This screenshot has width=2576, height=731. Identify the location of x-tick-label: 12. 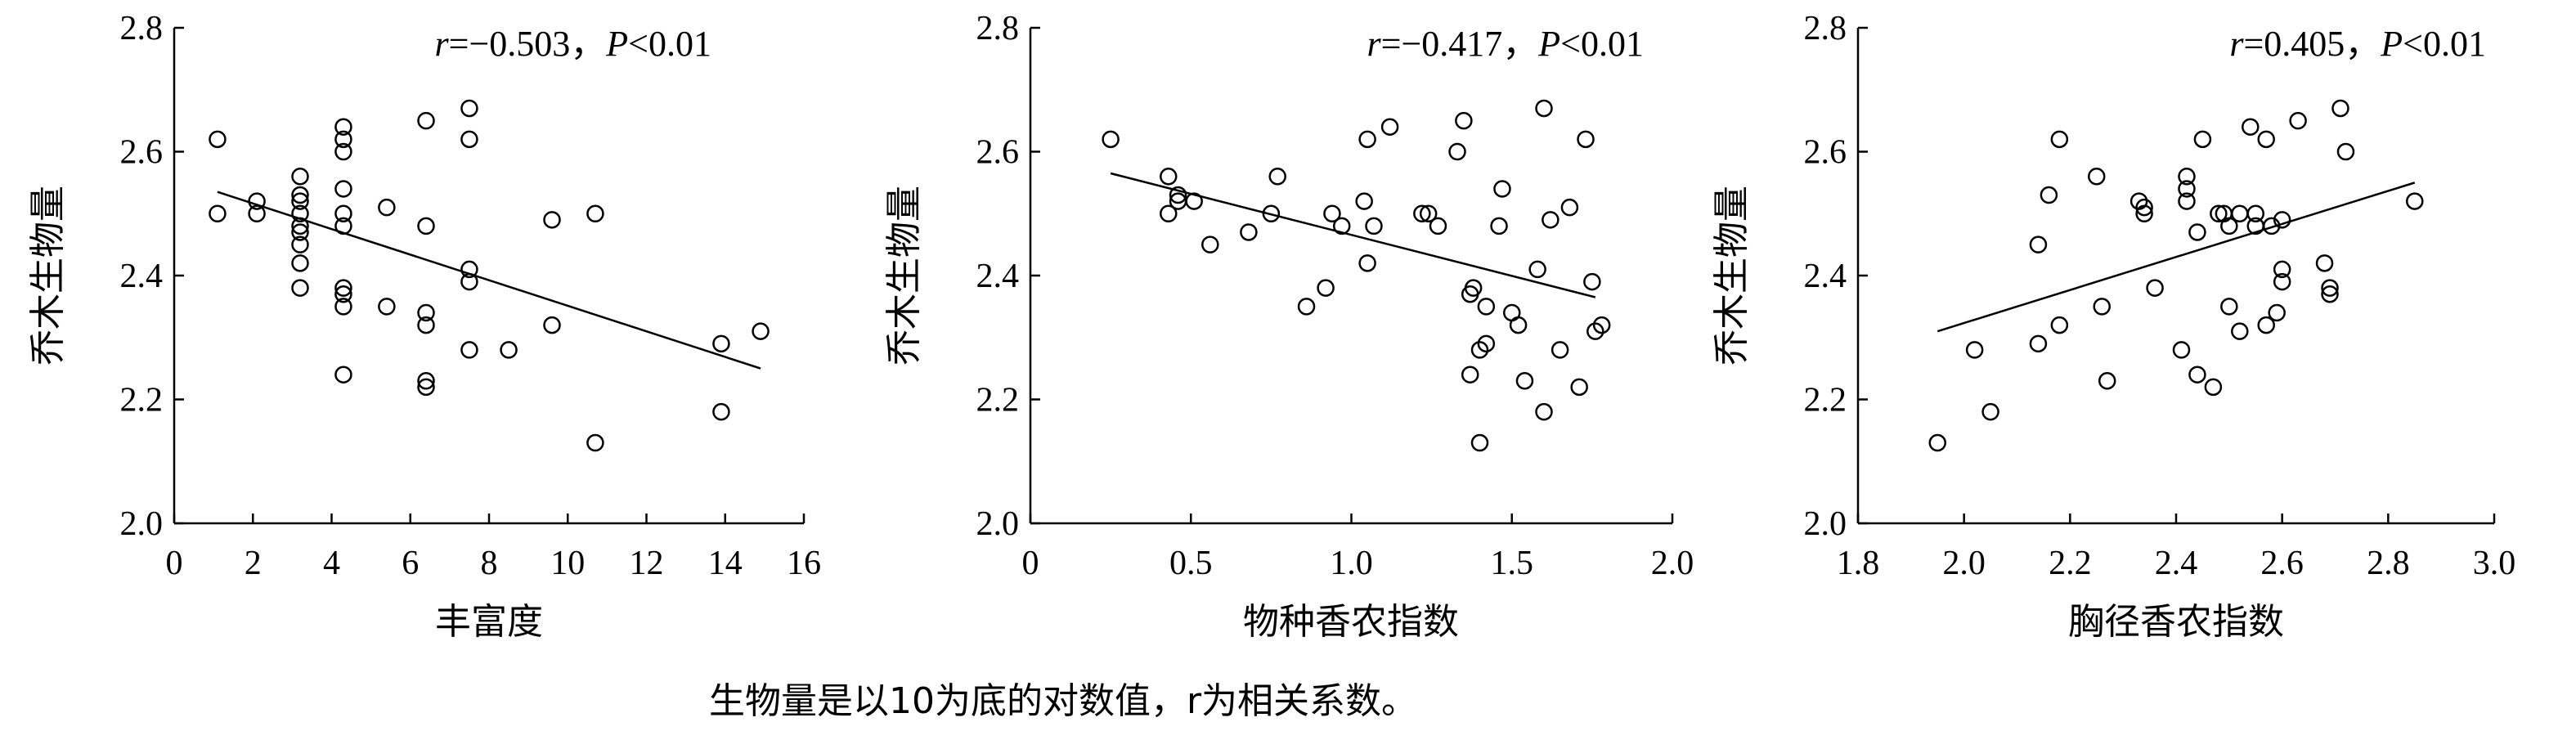
(647, 563).